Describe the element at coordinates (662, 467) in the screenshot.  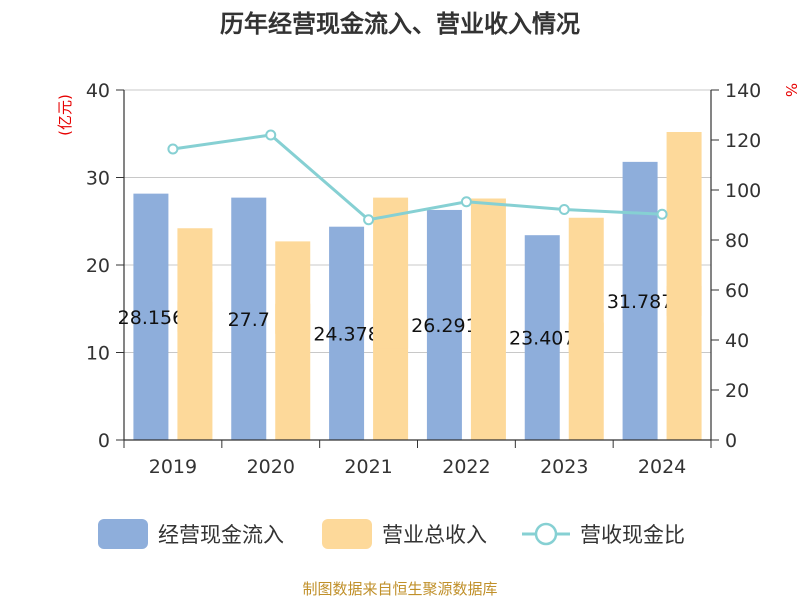
I see `x-tick-label: 2024` at that location.